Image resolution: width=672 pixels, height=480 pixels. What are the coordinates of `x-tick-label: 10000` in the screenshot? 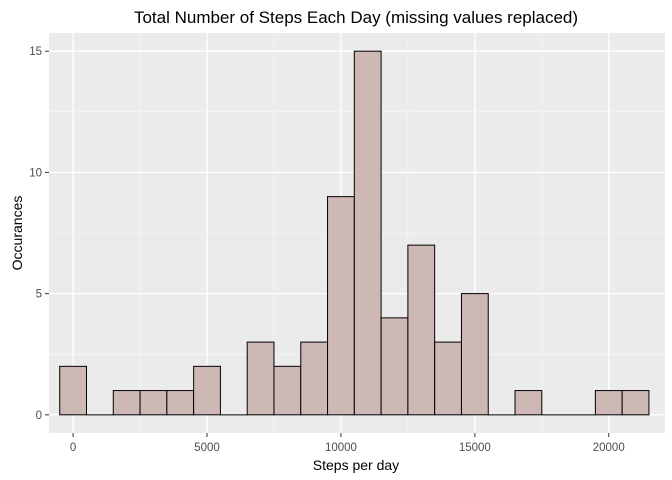 It's located at (341, 448).